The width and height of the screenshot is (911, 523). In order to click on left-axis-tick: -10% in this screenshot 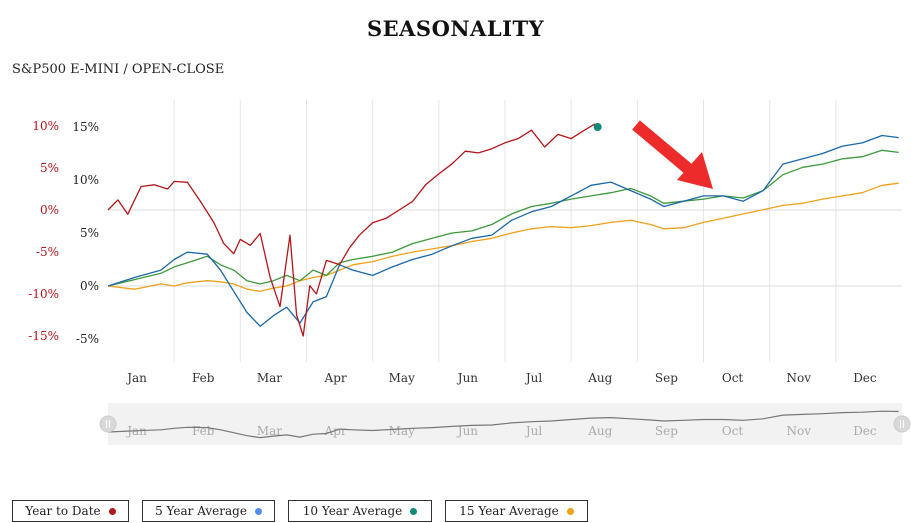, I will do `click(43, 294)`.